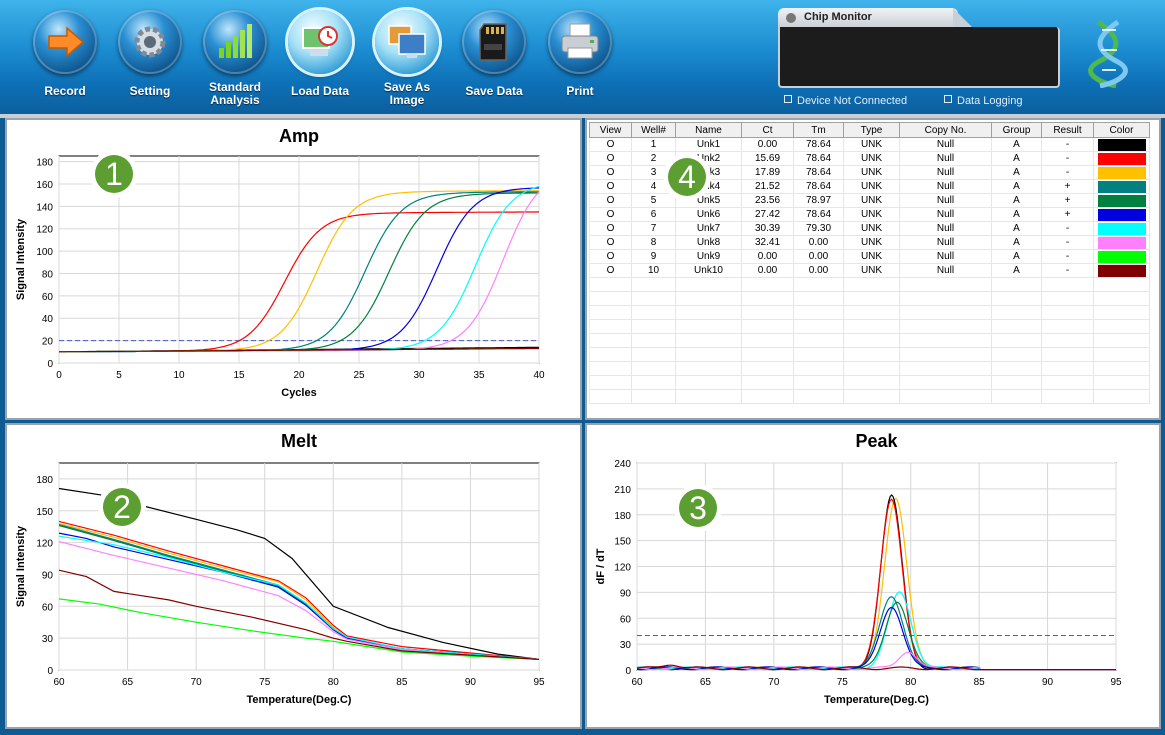 The image size is (1165, 735). What do you see at coordinates (1067, 130) in the screenshot?
I see `column-header: Result` at bounding box center [1067, 130].